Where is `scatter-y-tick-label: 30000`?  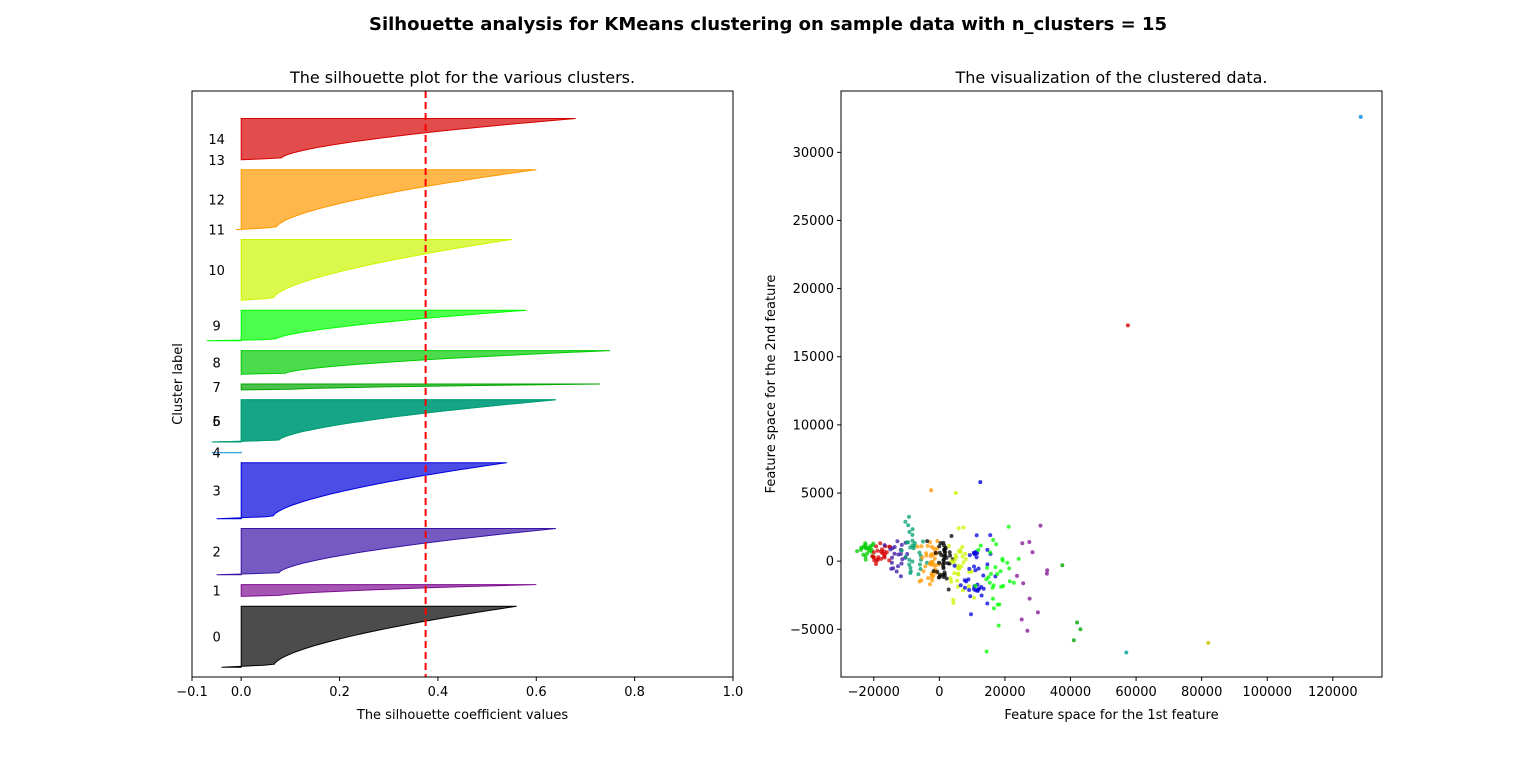
scatter-y-tick-label: 30000 is located at coordinates (813, 153).